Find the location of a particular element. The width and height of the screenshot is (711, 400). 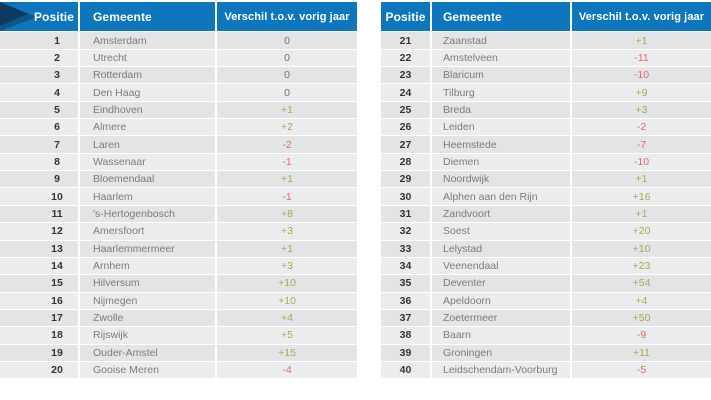

municipality-cell: Tilburg is located at coordinates (502, 92).